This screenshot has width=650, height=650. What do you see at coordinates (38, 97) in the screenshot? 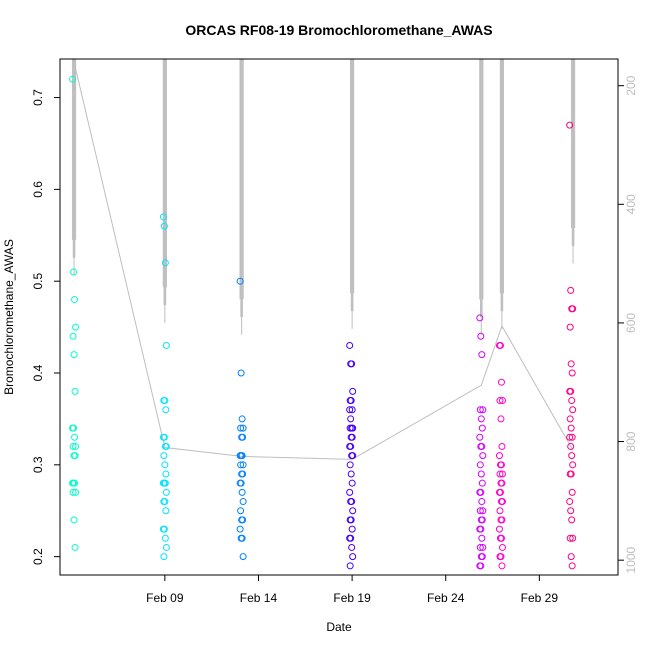
I see `y-tick-label: 0.7` at bounding box center [38, 97].